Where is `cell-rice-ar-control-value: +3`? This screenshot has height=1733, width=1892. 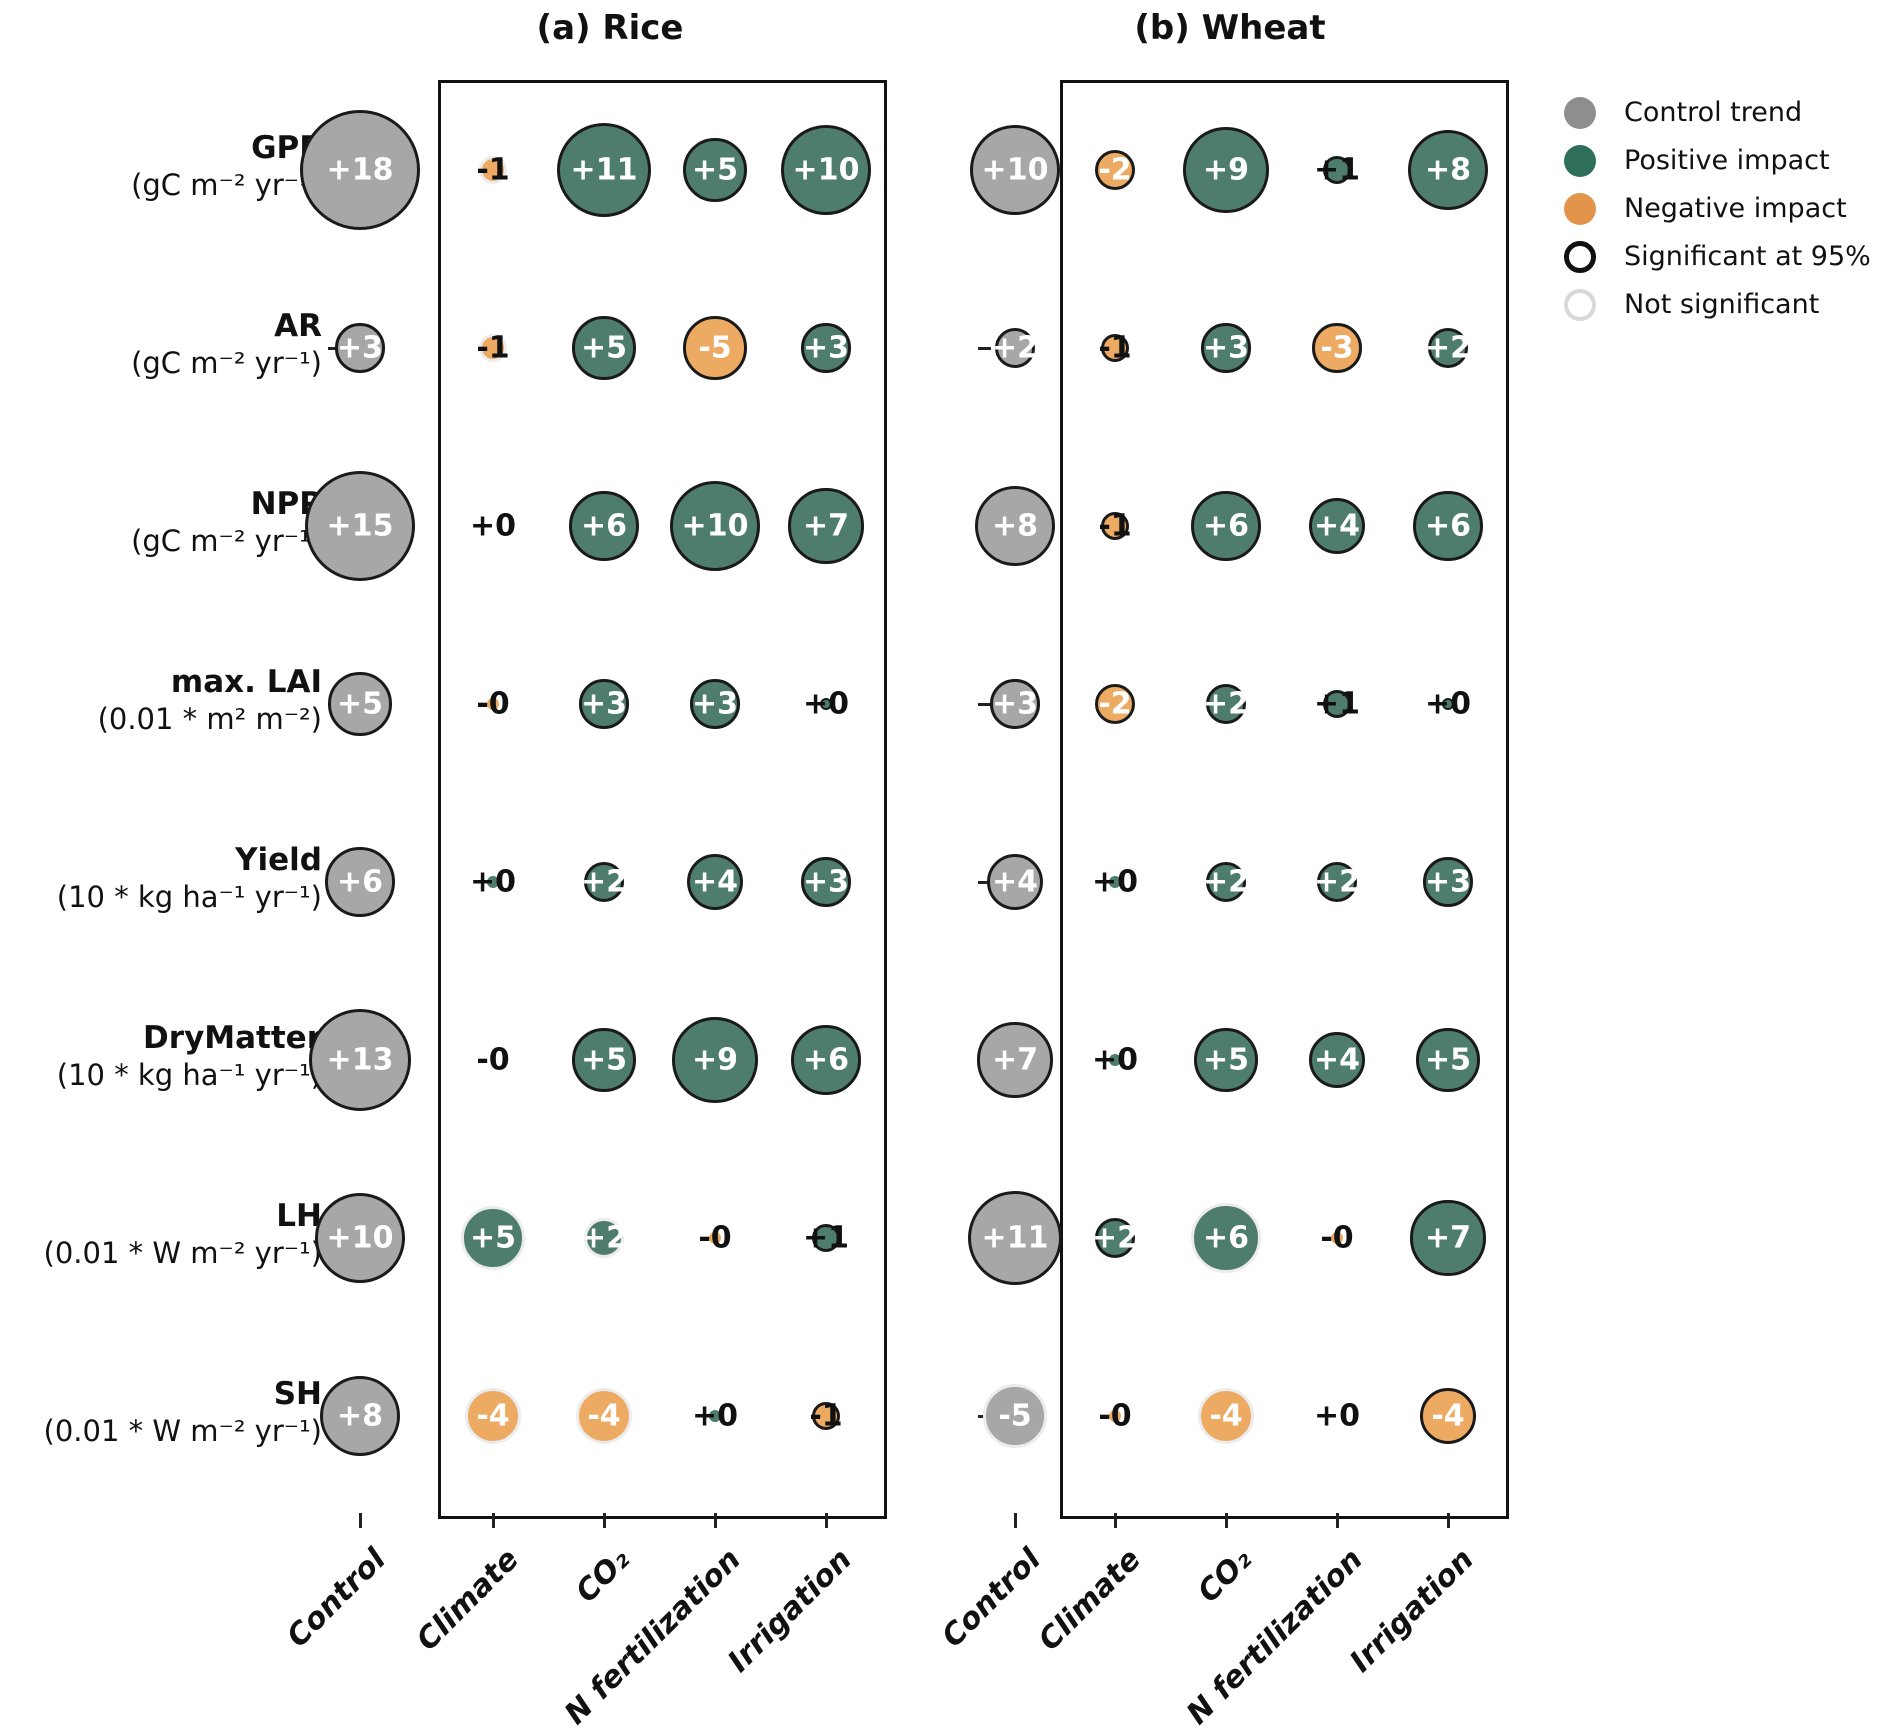 cell-rice-ar-control-value: +3 is located at coordinates (360, 348).